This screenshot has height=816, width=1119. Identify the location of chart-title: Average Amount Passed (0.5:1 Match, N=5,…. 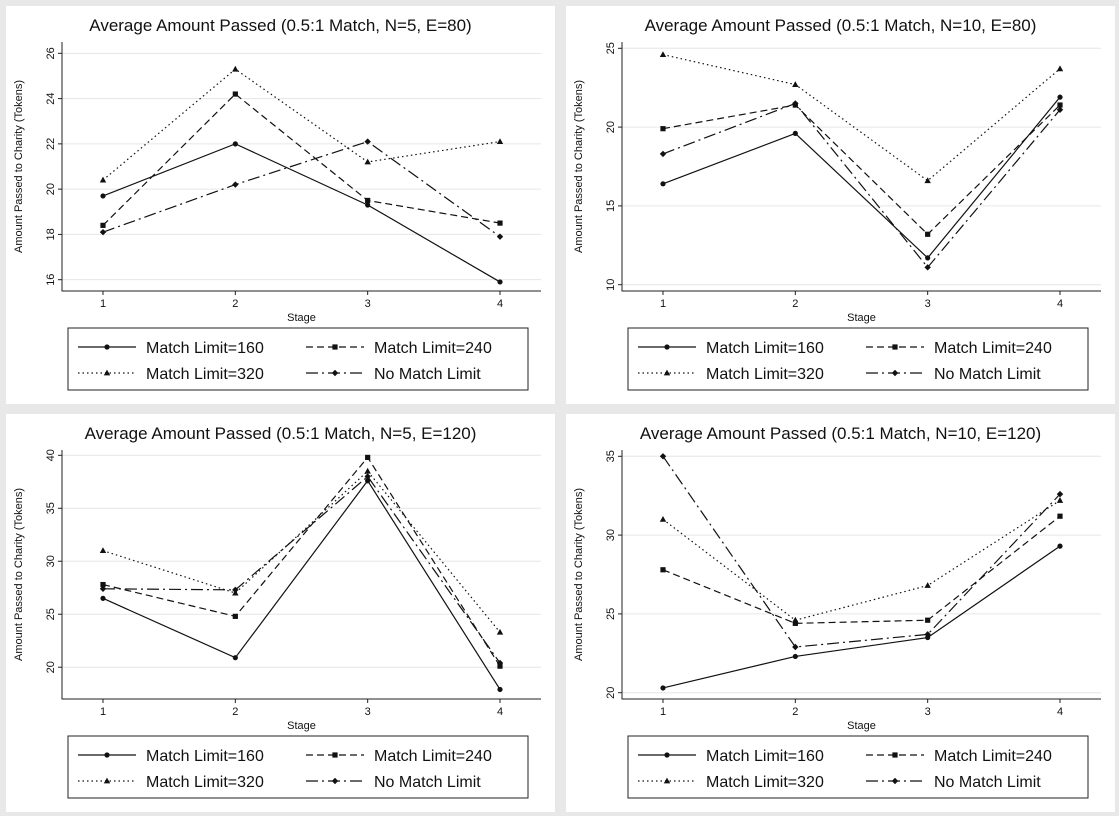
(280, 25).